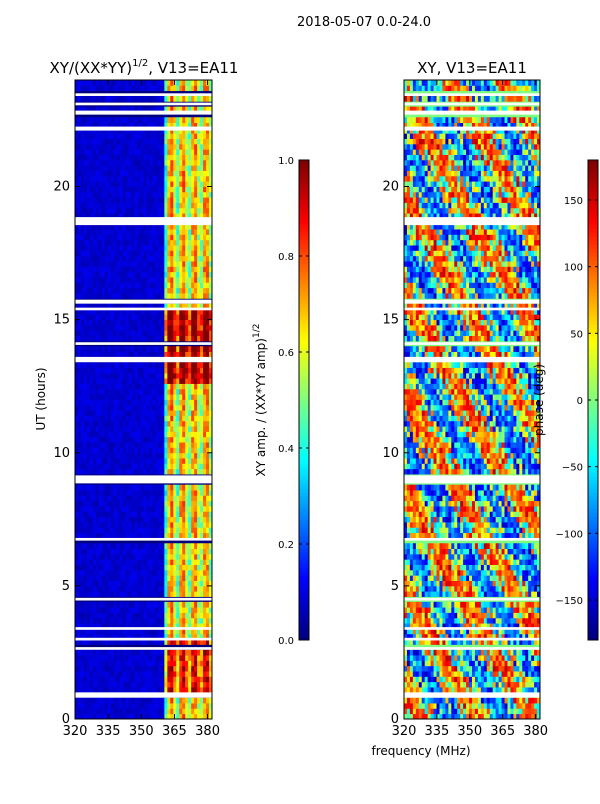 The width and height of the screenshot is (600, 804). Describe the element at coordinates (143, 539) in the screenshot. I see `data-gap-band` at that location.